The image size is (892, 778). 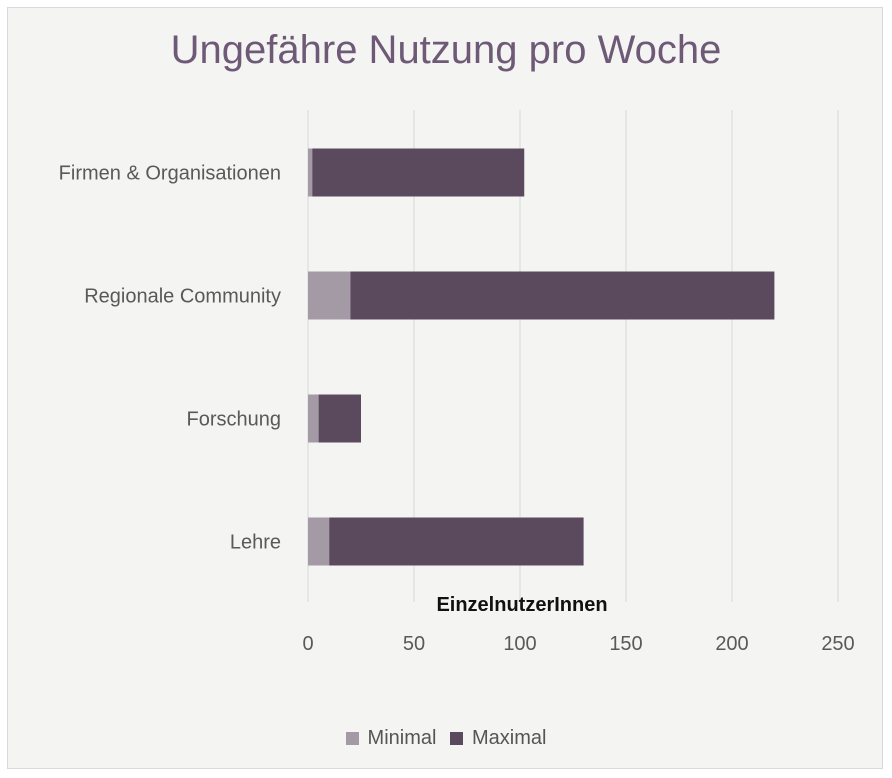 I want to click on legend-swatch-minimal, so click(x=352, y=738).